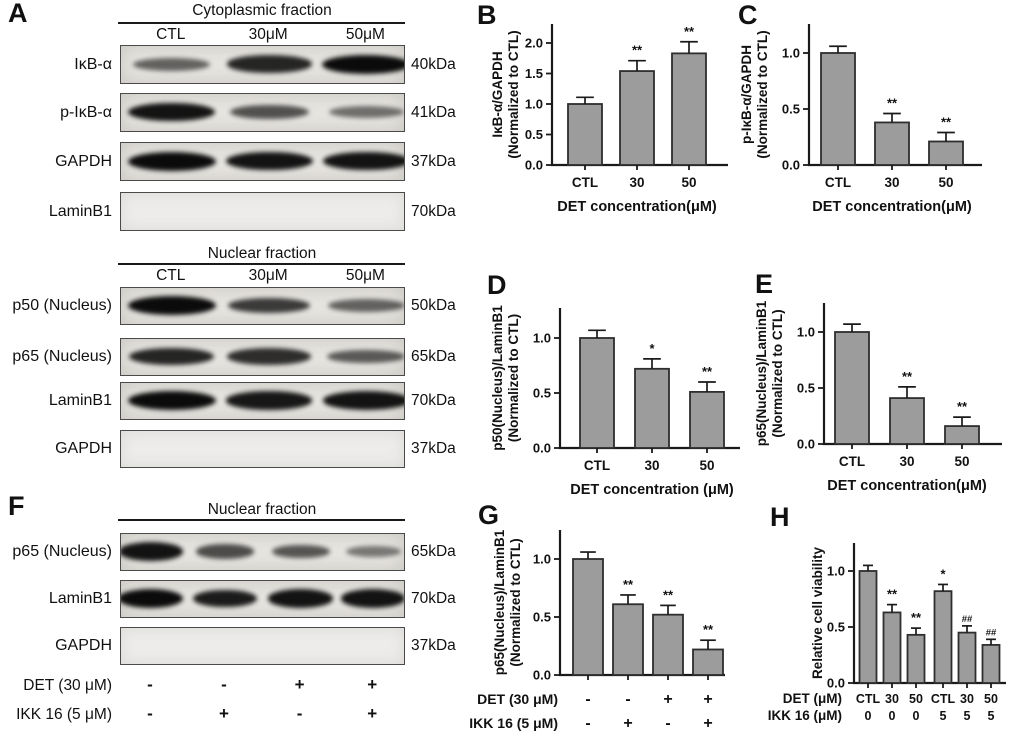 The height and width of the screenshot is (736, 1020). What do you see at coordinates (268, 34) in the screenshot?
I see `lane-label: 30μM` at bounding box center [268, 34].